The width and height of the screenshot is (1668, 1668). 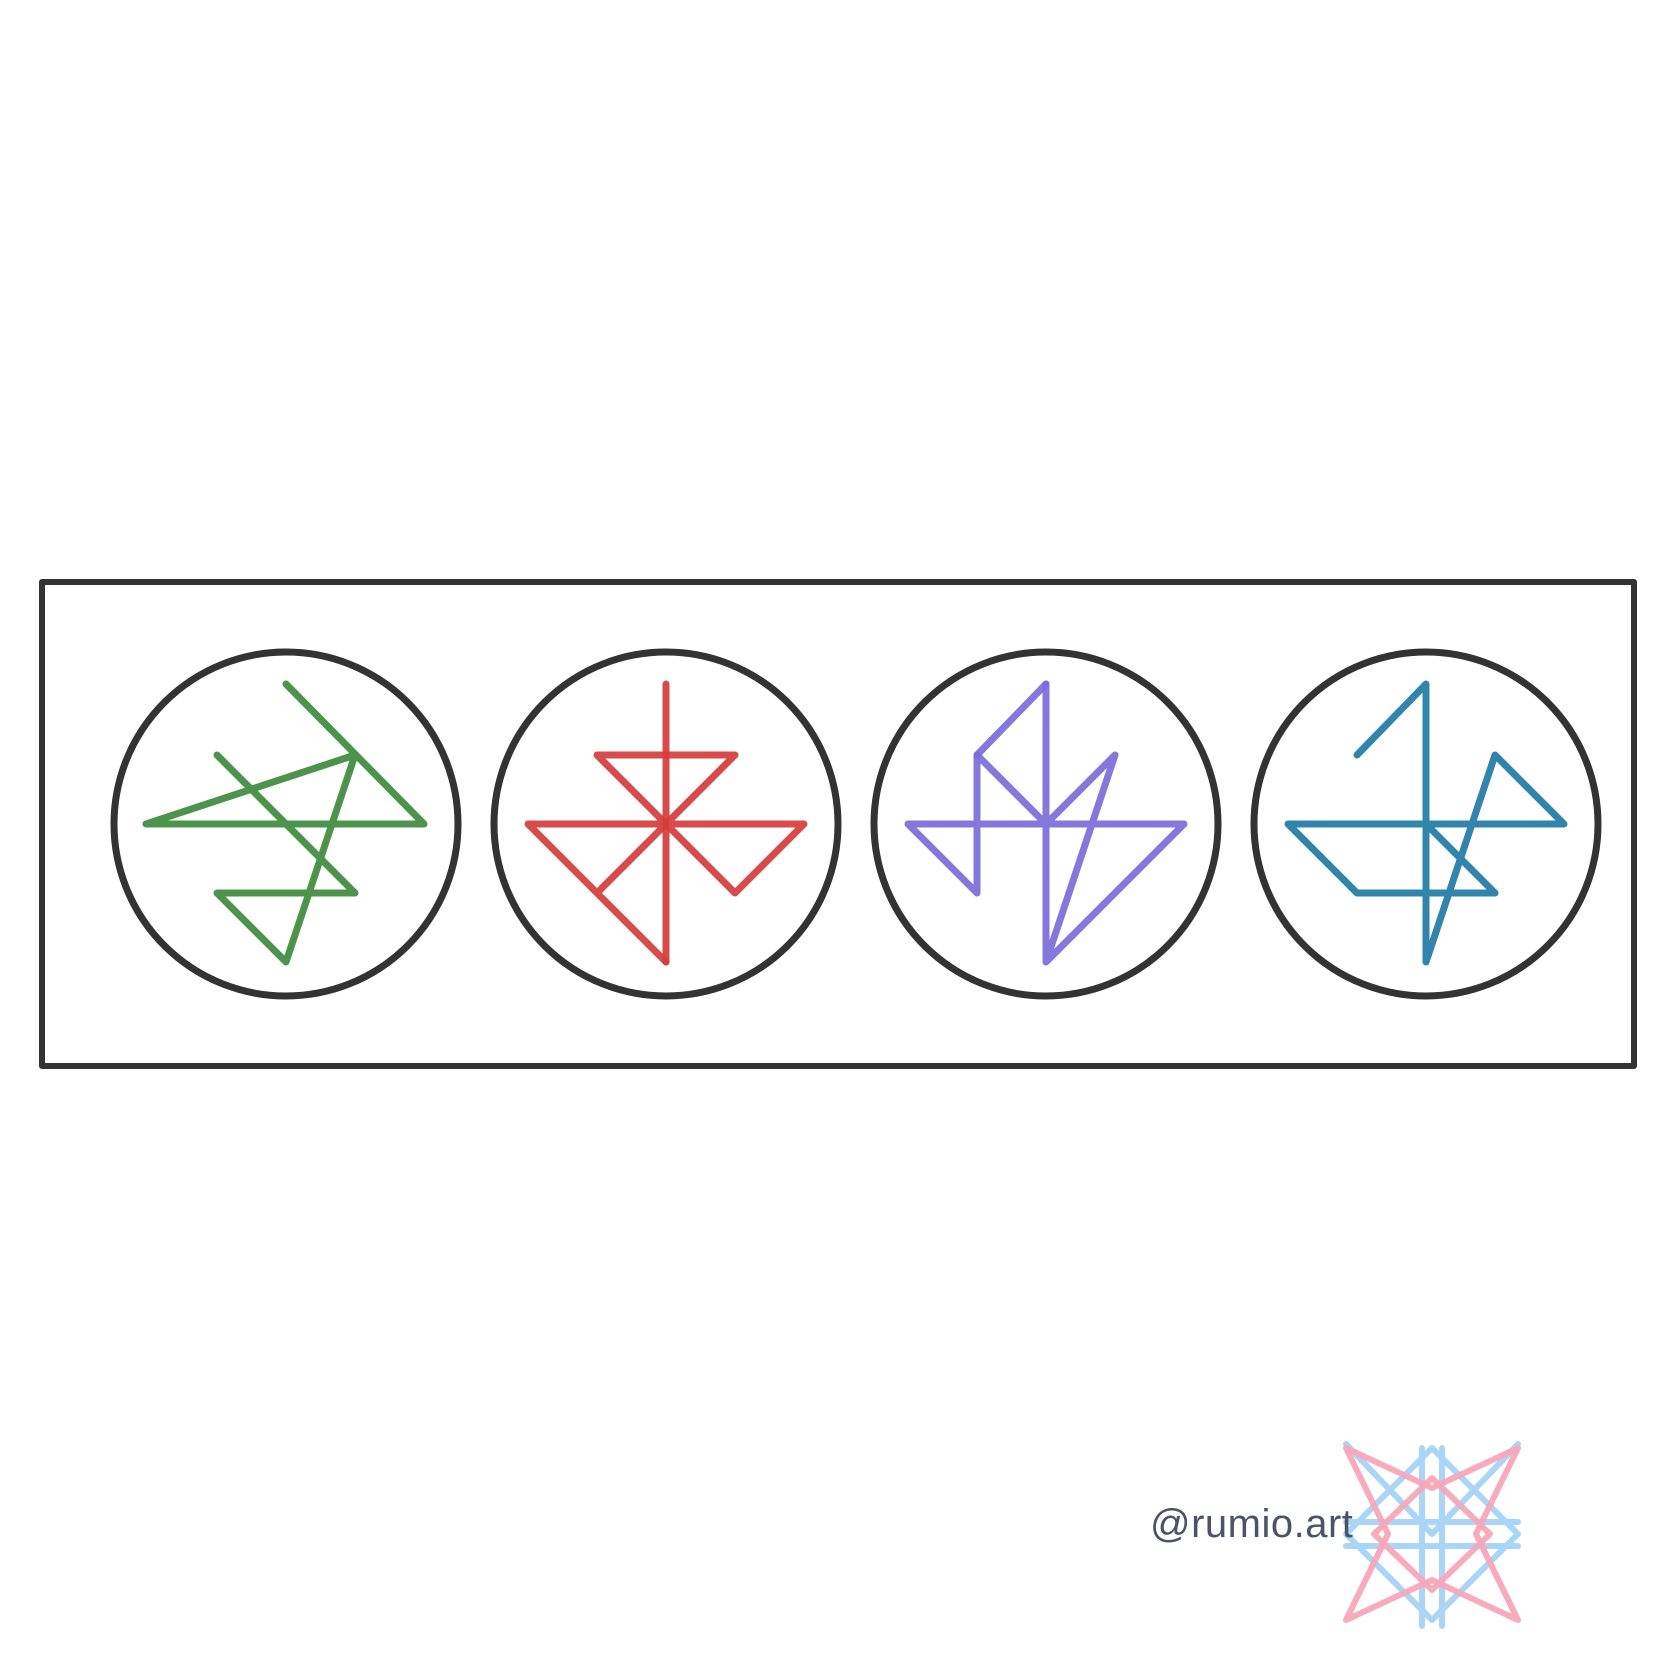 I want to click on sigil-purple-spine, so click(x=1011, y=719).